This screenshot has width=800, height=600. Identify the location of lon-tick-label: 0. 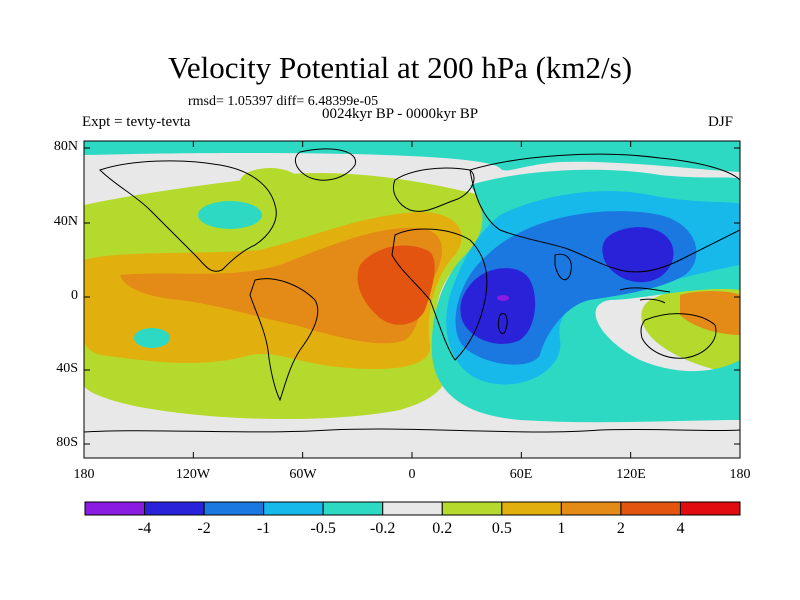
(412, 474).